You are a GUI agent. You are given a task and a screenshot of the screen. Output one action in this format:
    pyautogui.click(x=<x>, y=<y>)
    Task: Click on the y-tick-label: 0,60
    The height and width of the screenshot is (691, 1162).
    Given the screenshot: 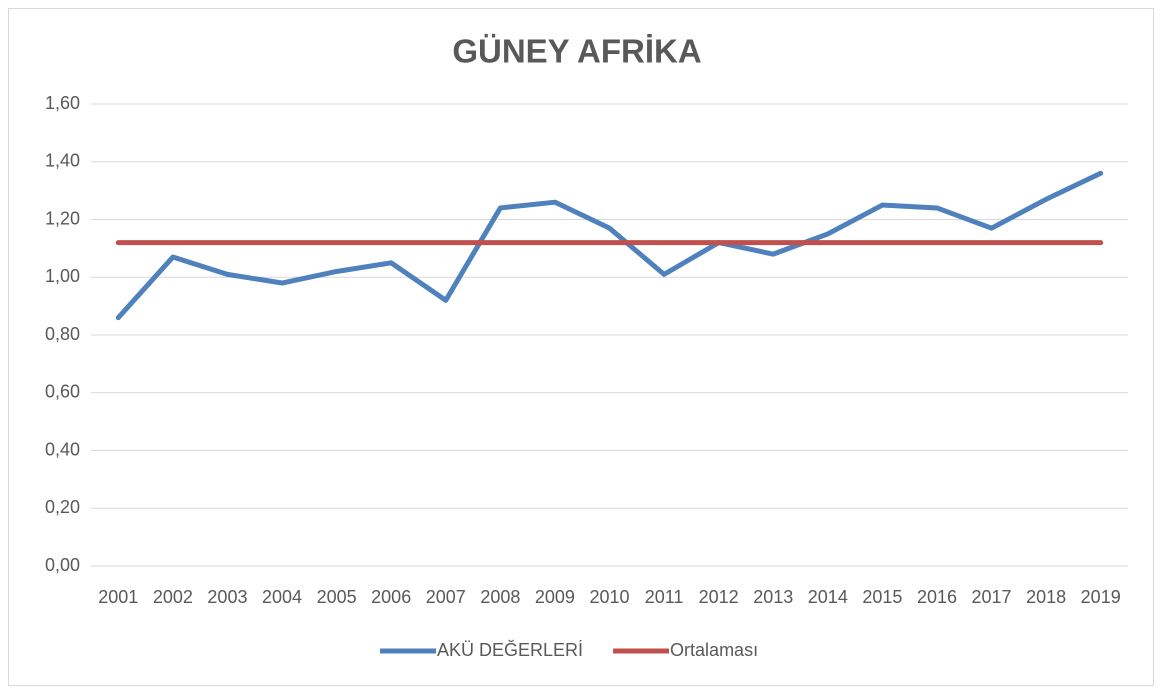 What is the action you would take?
    pyautogui.click(x=62, y=392)
    